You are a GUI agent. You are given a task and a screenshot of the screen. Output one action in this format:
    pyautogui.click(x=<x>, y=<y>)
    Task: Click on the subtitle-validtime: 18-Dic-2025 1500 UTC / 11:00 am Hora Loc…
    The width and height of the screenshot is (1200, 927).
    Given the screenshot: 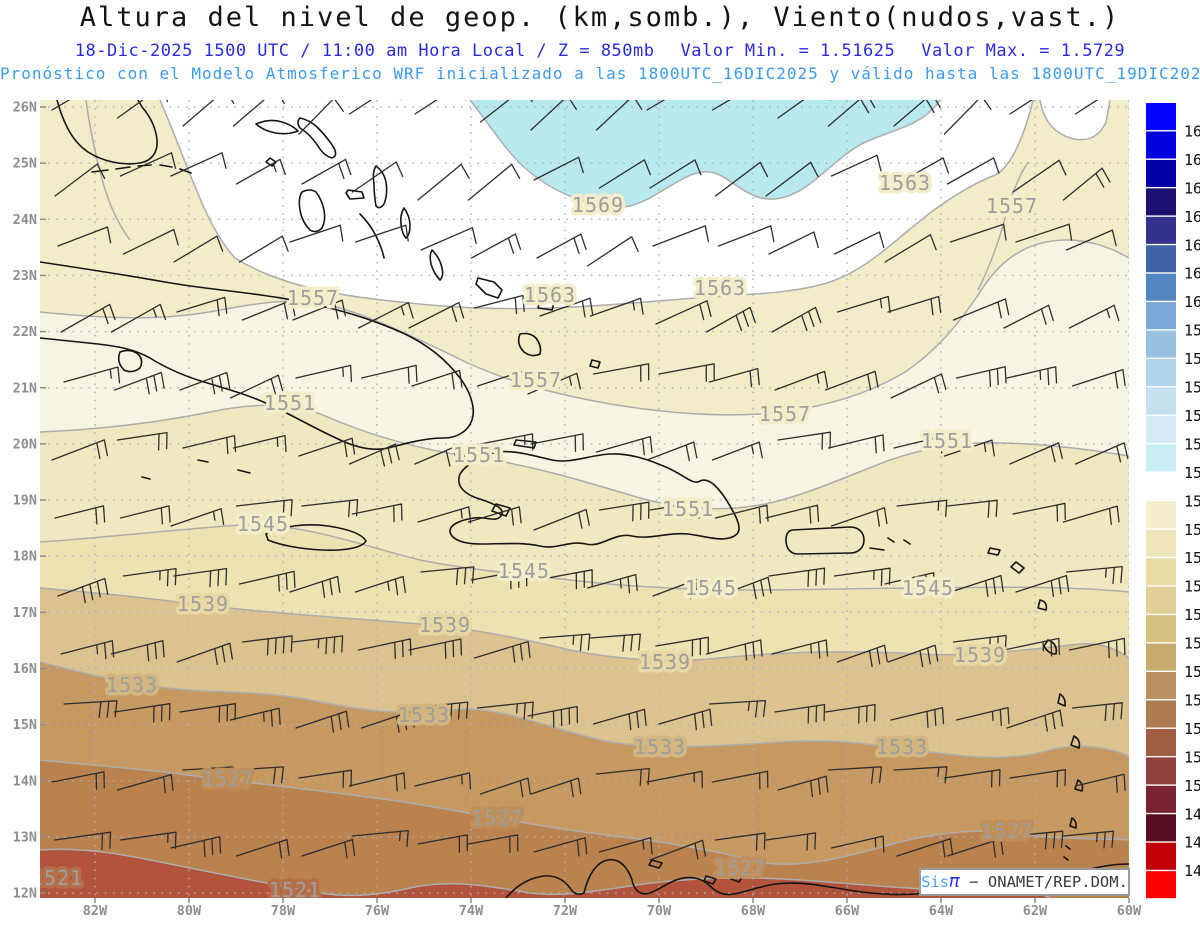 What is the action you would take?
    pyautogui.click(x=600, y=51)
    